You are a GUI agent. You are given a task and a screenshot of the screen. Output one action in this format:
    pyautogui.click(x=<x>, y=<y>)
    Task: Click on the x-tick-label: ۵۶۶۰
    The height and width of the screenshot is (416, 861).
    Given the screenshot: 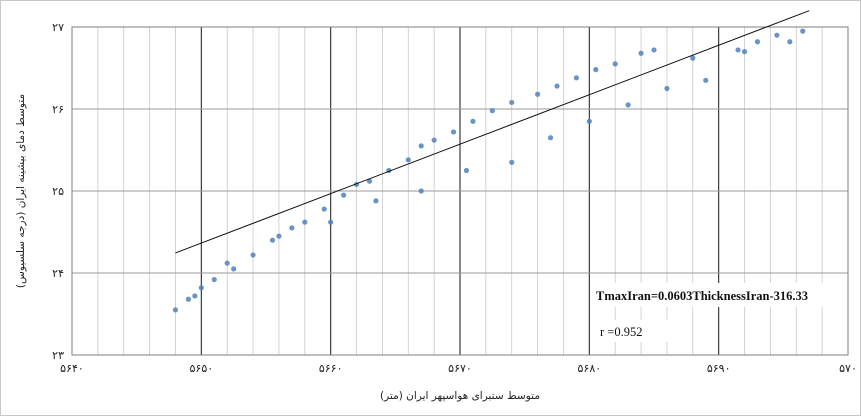 What is the action you would take?
    pyautogui.click(x=331, y=368)
    